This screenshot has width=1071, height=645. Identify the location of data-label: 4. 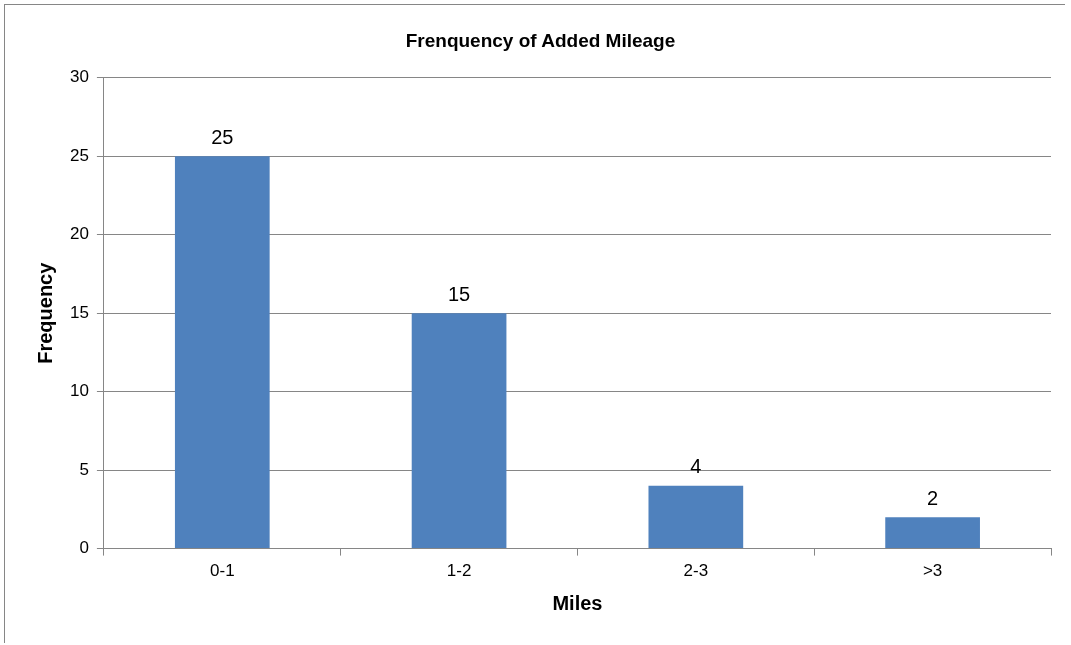
(696, 466).